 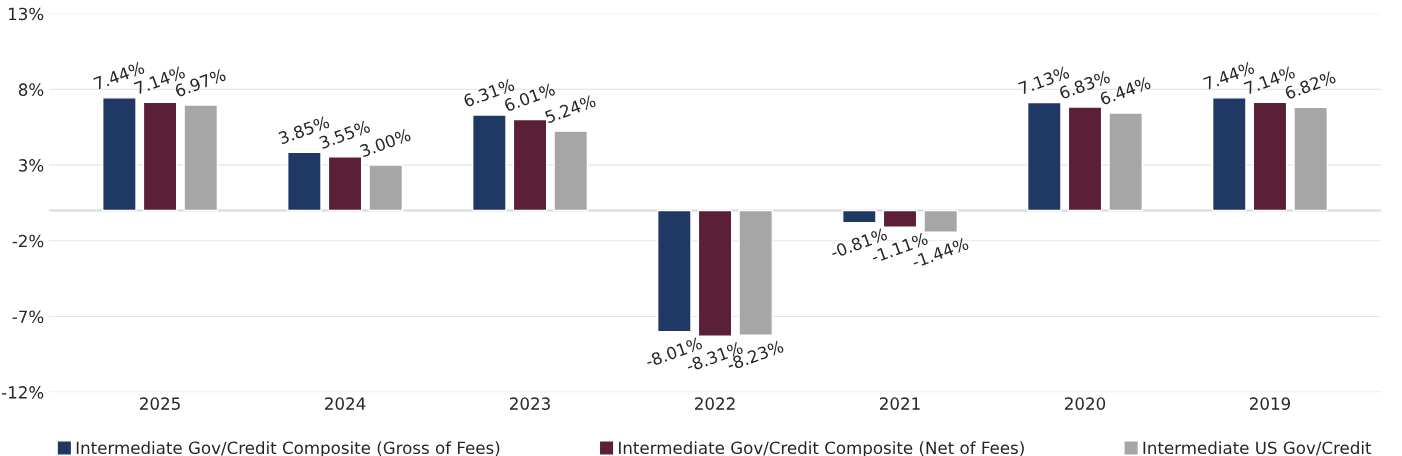 What do you see at coordinates (31, 165) in the screenshot?
I see `y-tick-label: 3%` at bounding box center [31, 165].